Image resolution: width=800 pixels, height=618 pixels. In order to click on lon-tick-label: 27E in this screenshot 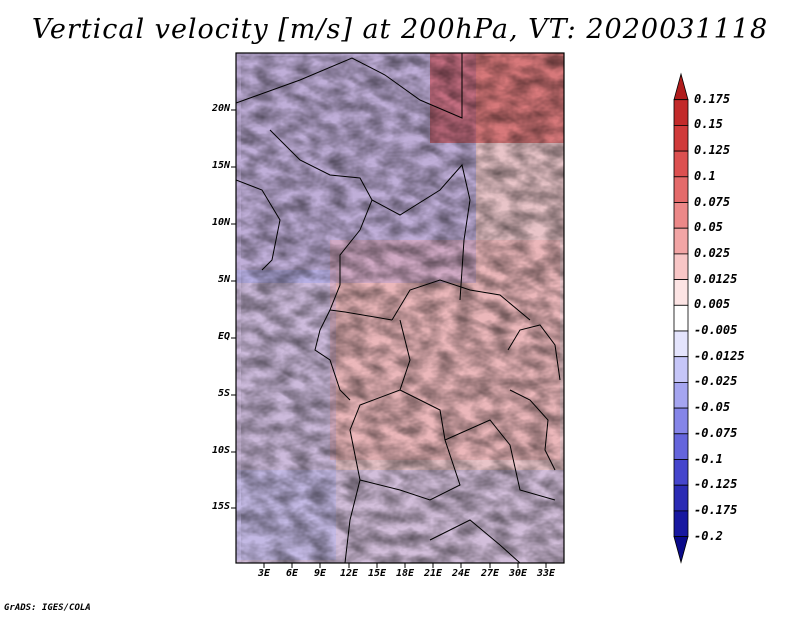, I will do `click(490, 573)`.